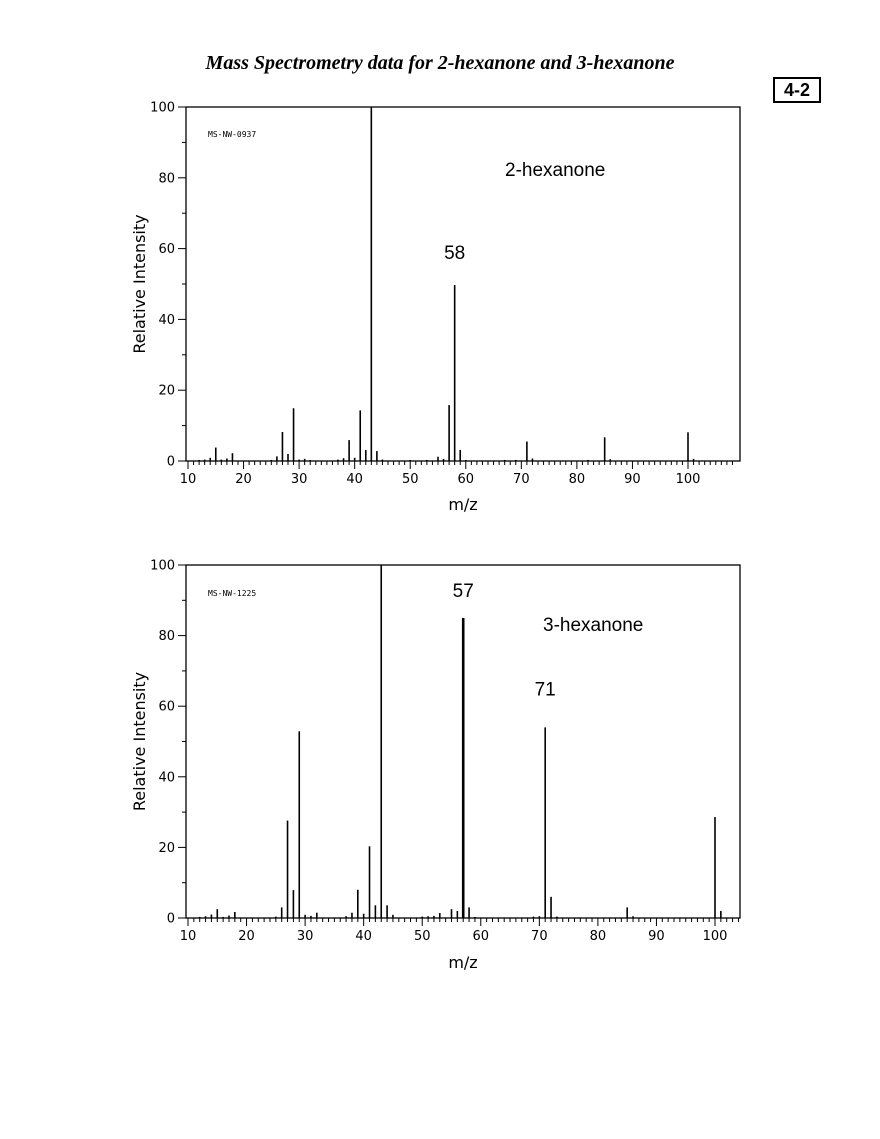 The width and height of the screenshot is (880, 1139). I want to click on spectrum-id-label: MS-NW-1225, so click(232, 593).